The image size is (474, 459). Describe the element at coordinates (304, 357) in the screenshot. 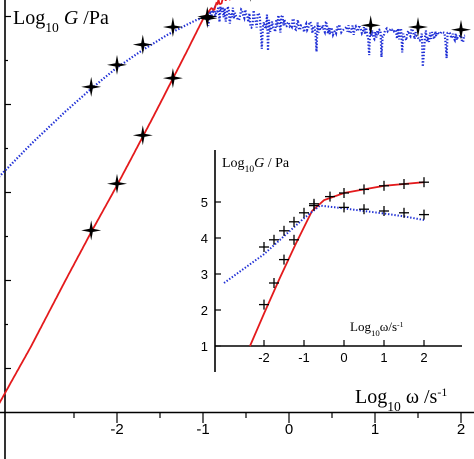

I see `inset-x-tick-label: -1` at that location.